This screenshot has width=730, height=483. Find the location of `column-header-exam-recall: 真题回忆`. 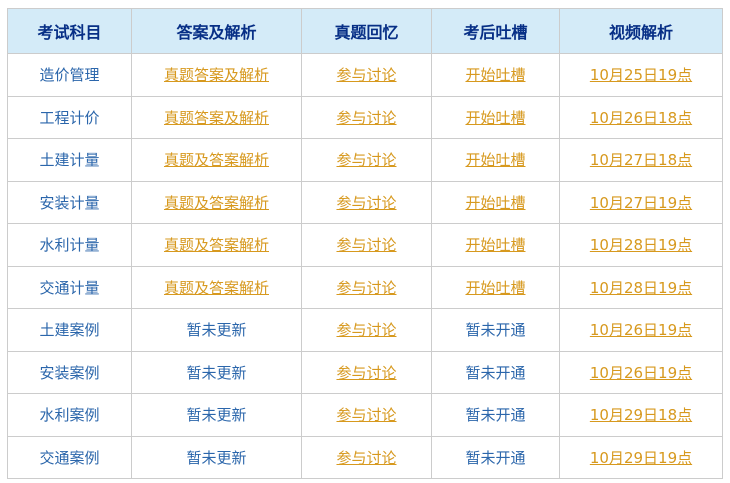

column-header-exam-recall: 真题回忆 is located at coordinates (366, 31).